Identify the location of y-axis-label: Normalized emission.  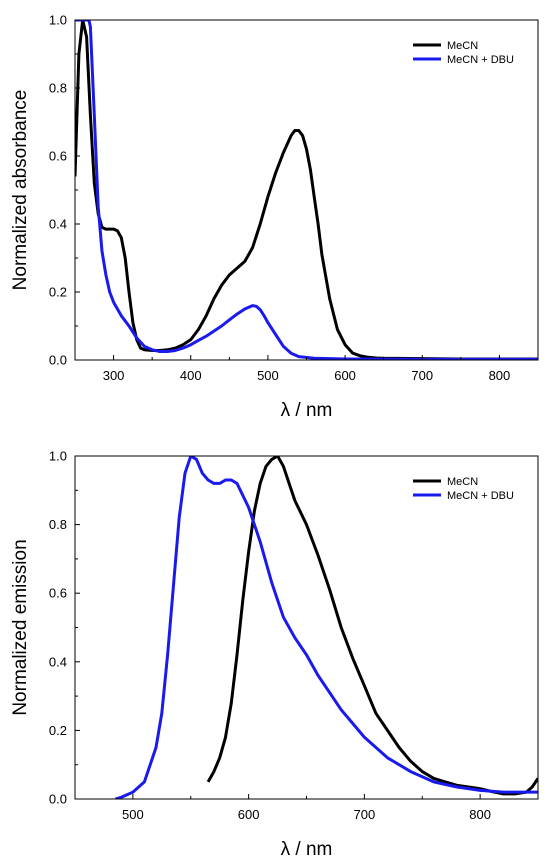
(20, 627).